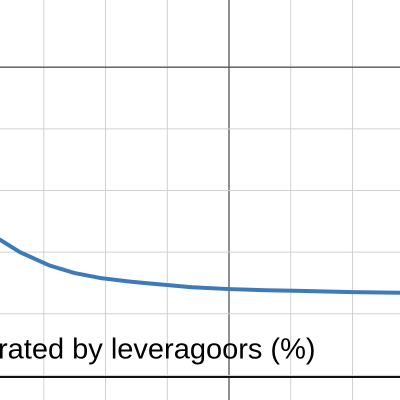 The width and height of the screenshot is (400, 400). I want to click on annotation: rated by leveragoors (%), so click(158, 350).